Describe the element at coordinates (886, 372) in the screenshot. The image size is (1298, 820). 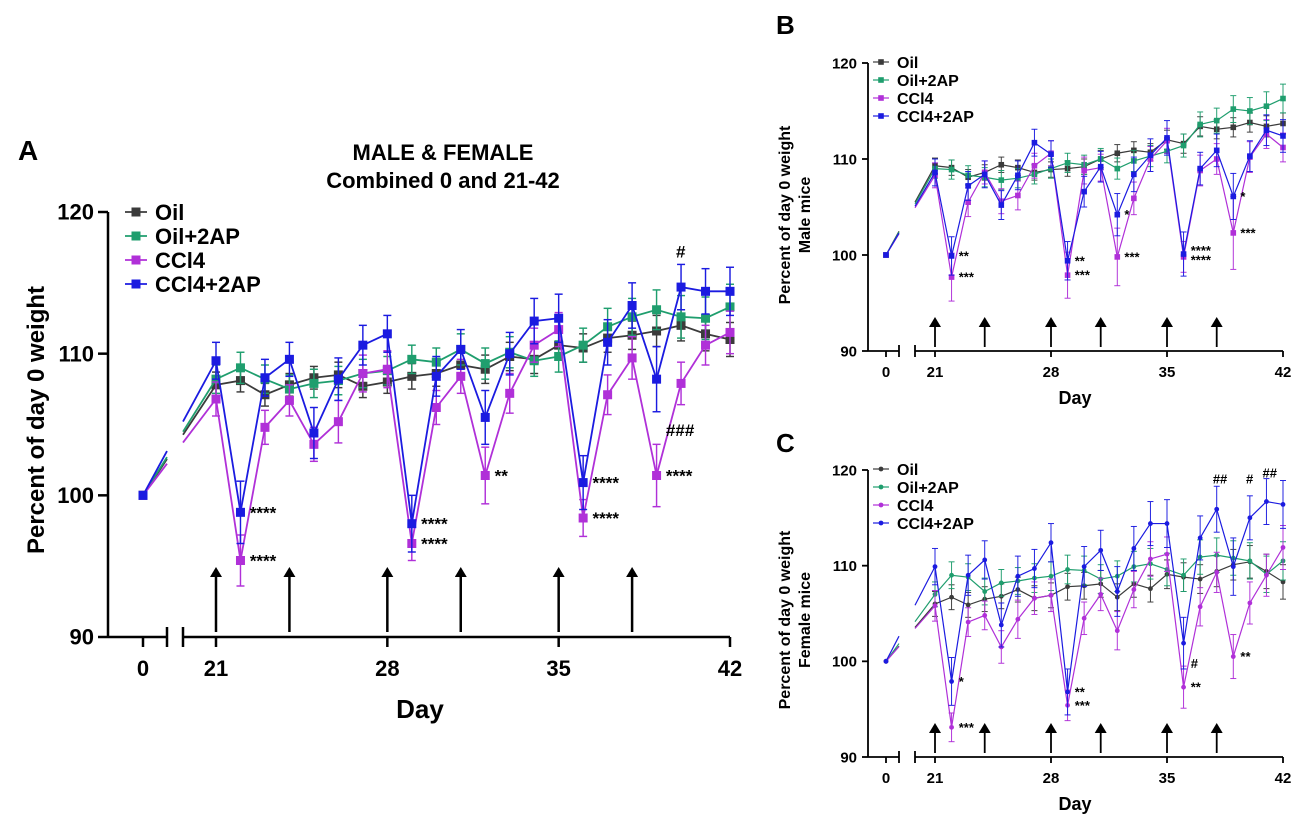
I see `b-xtick-label: 0` at that location.